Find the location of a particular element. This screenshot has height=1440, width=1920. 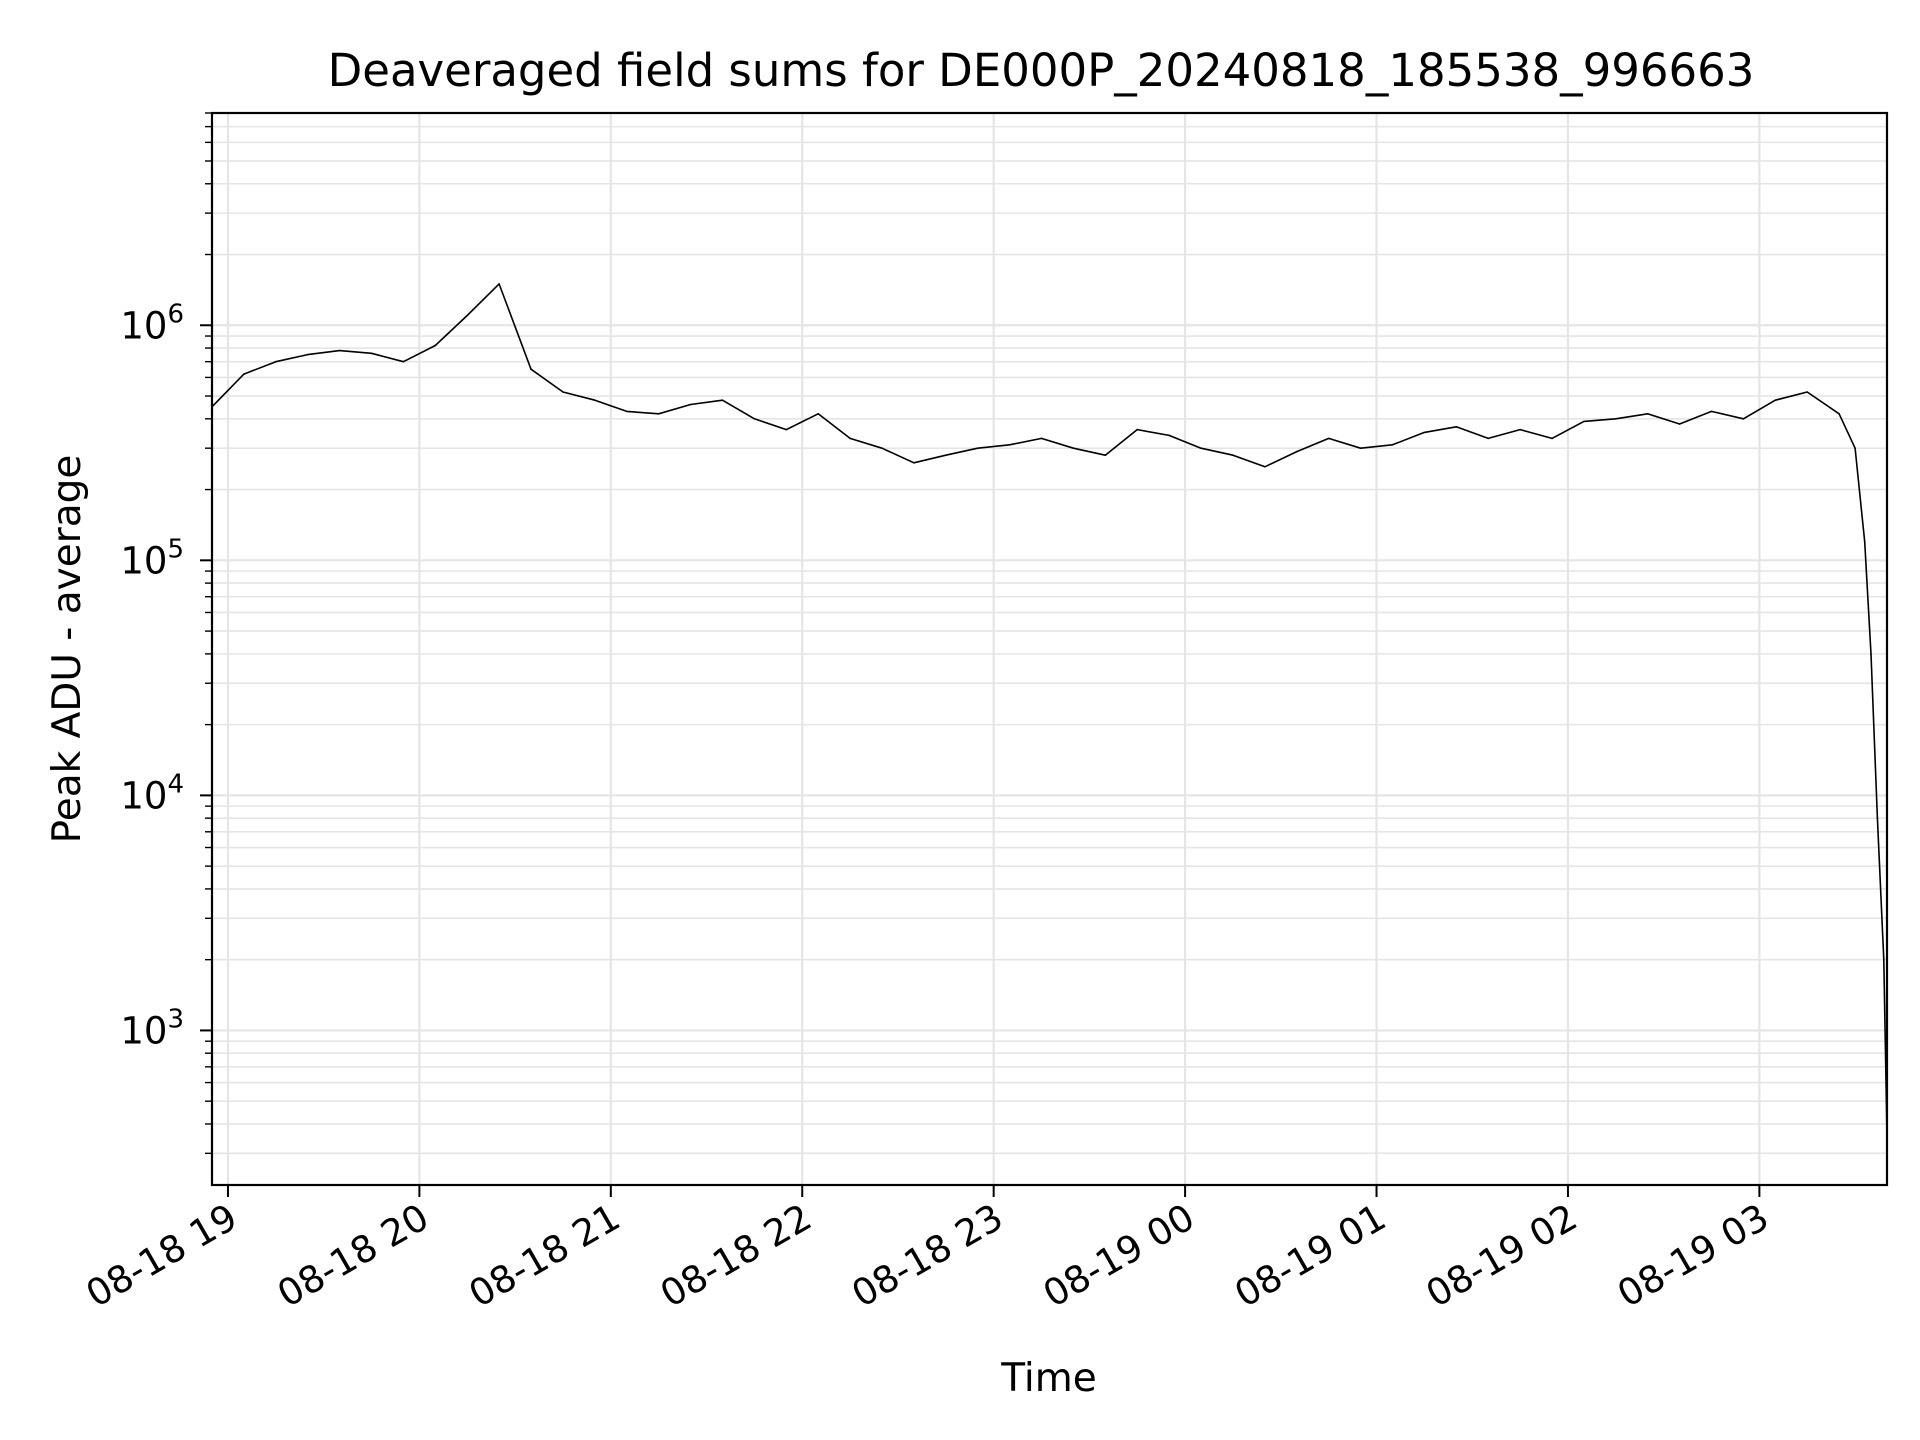

y-tick-label: 106 is located at coordinates (152, 323).